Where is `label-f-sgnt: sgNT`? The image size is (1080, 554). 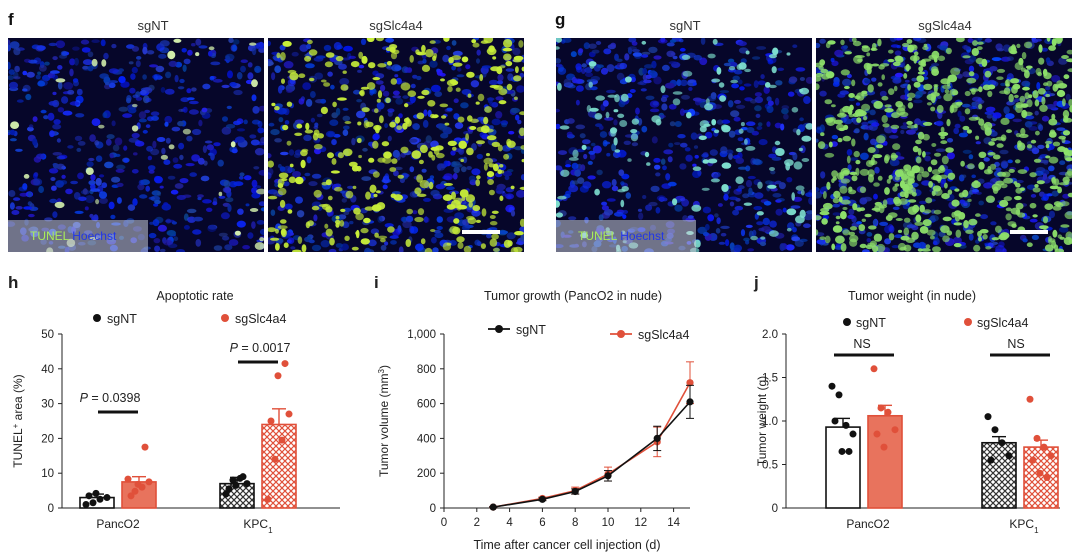 label-f-sgnt: sgNT is located at coordinates (153, 25).